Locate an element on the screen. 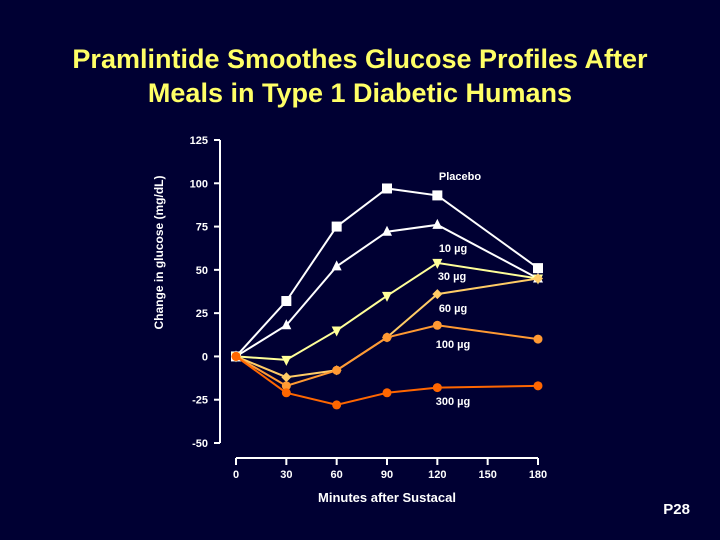 The image size is (720, 540). slide-title-line-2: Meals in Type 1 Diabetic Humans is located at coordinates (360, 93).